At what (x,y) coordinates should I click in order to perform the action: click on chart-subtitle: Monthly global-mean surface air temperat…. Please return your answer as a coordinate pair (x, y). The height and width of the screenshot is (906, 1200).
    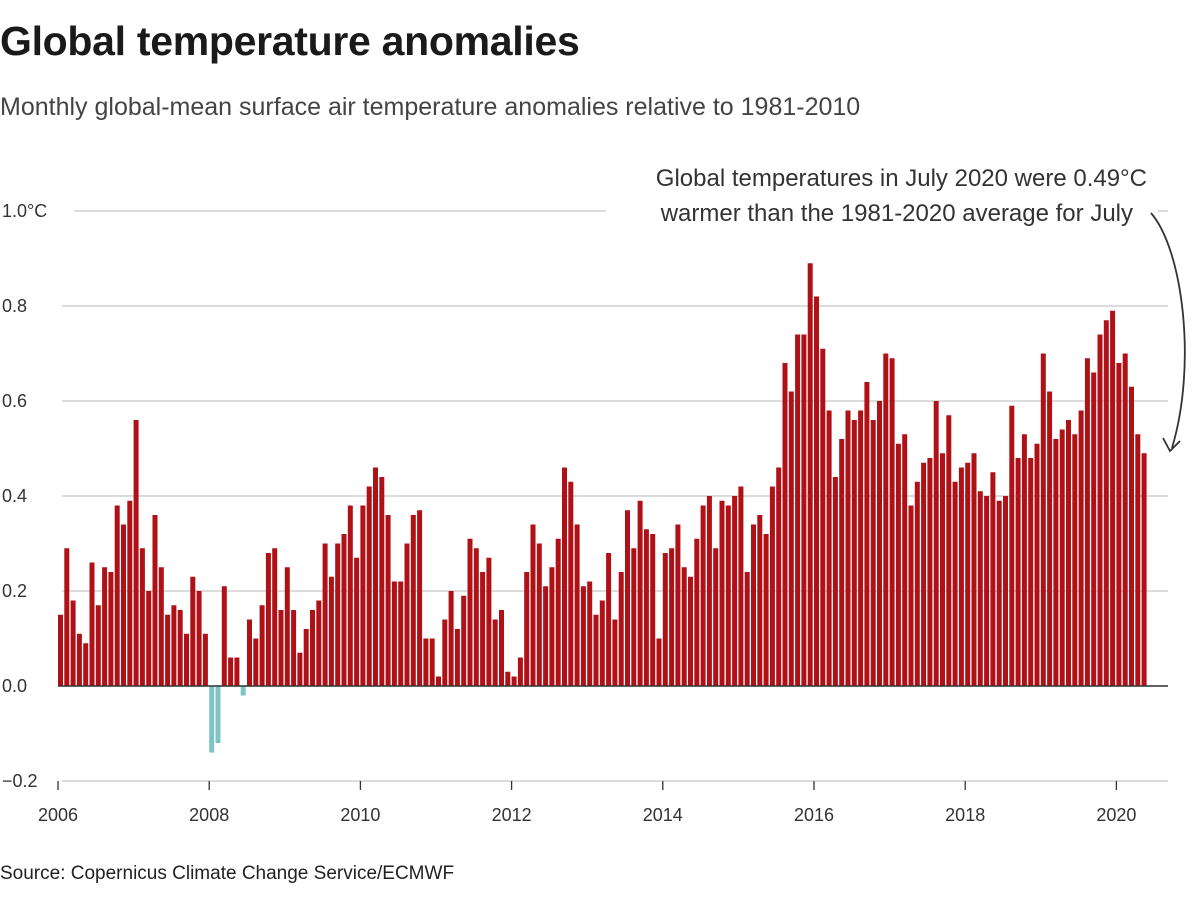
    Looking at the image, I should click on (430, 107).